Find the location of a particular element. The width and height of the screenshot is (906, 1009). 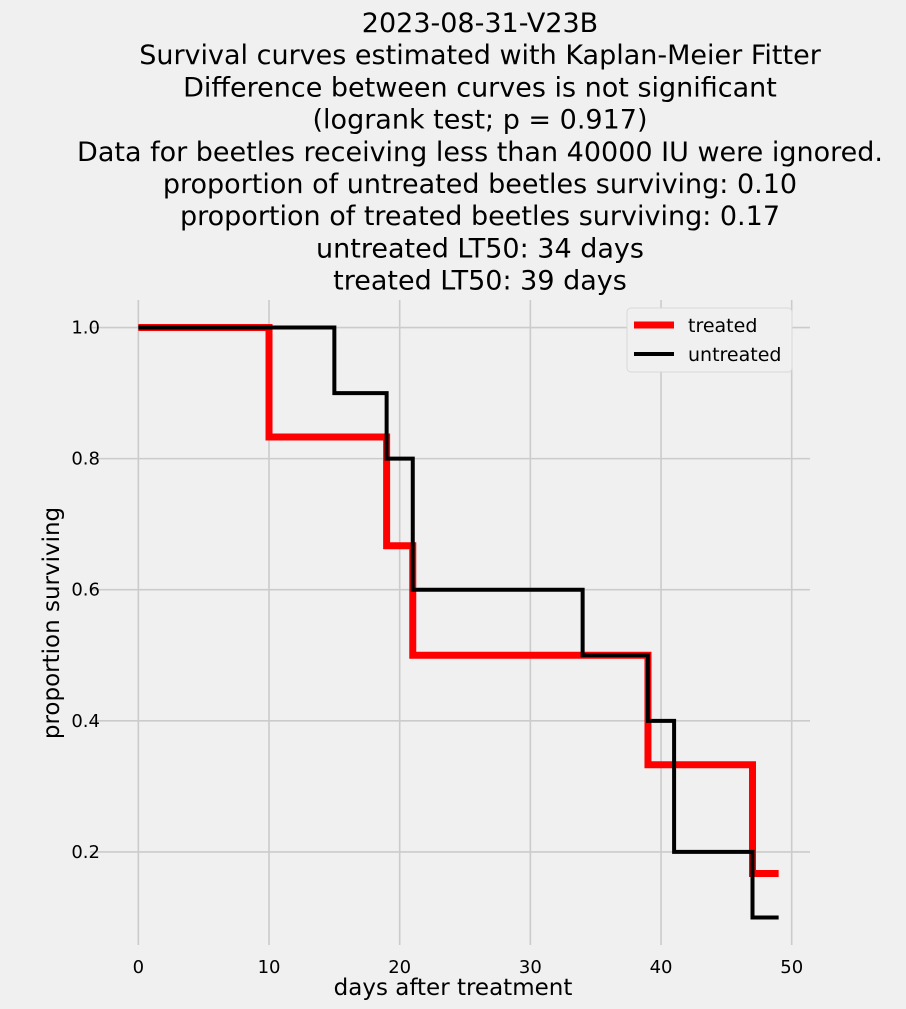

legend: treated untreated is located at coordinates (709, 340).